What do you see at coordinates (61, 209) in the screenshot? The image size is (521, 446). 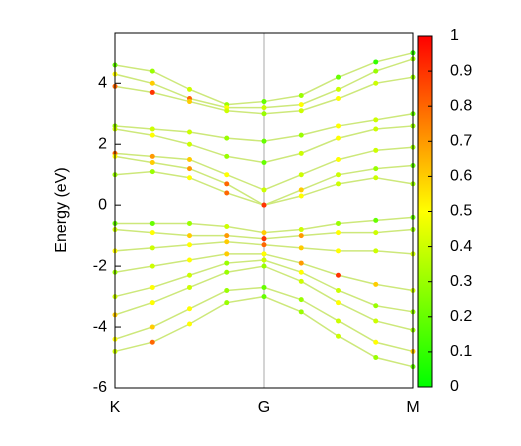 I see `y-axis-label: Energy (eV)` at bounding box center [61, 209].